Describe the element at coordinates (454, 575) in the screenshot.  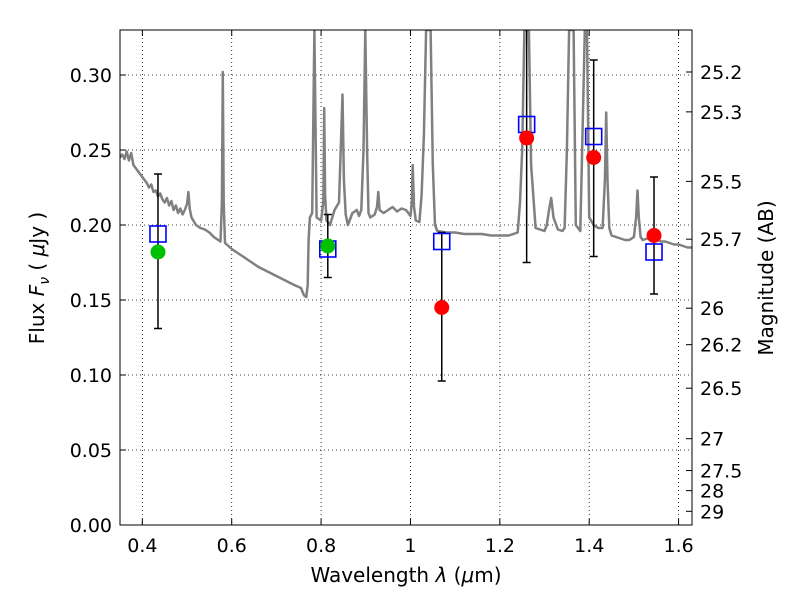
I see `x-axis-title-unit-open: (` at that location.